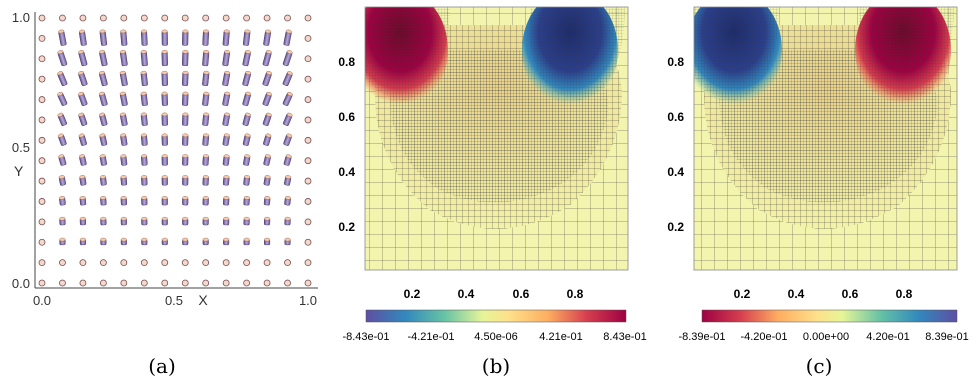  I want to click on y-tick-0: 0.0, so click(21, 283).